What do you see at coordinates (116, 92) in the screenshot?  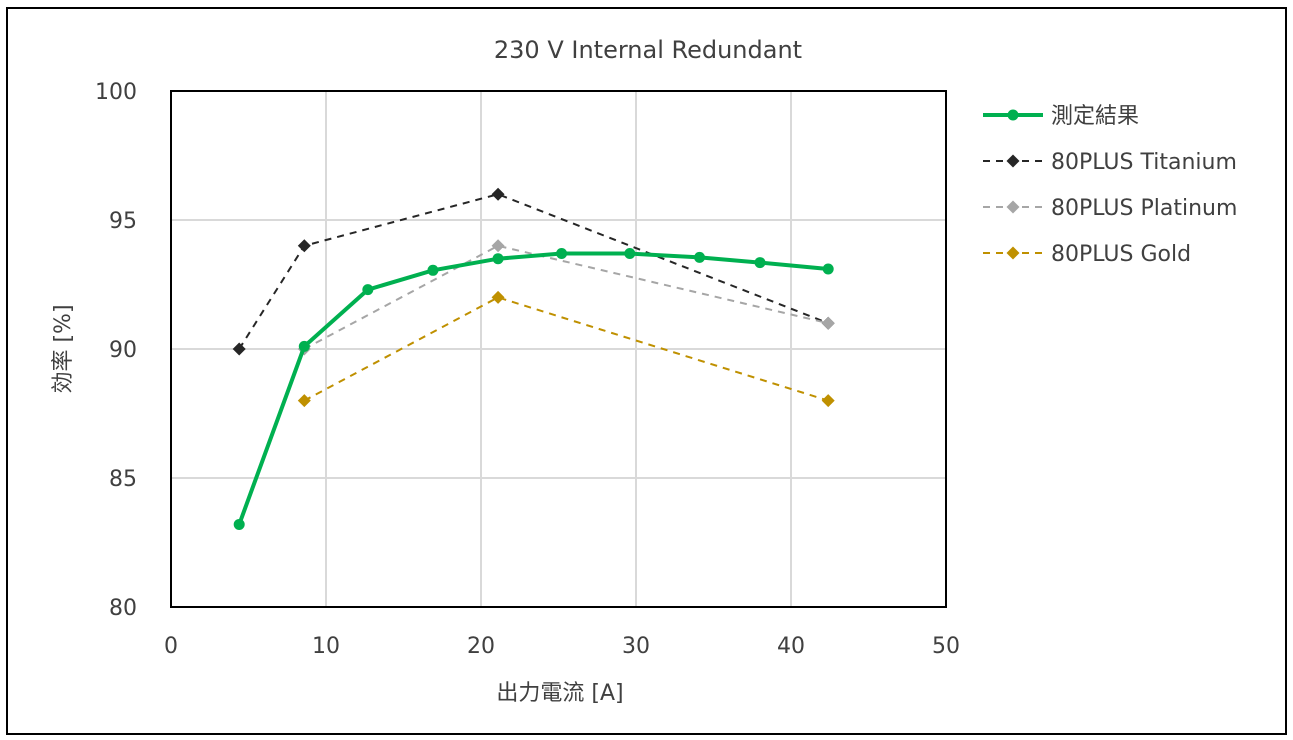 I see `y-tick-label: 100` at bounding box center [116, 92].